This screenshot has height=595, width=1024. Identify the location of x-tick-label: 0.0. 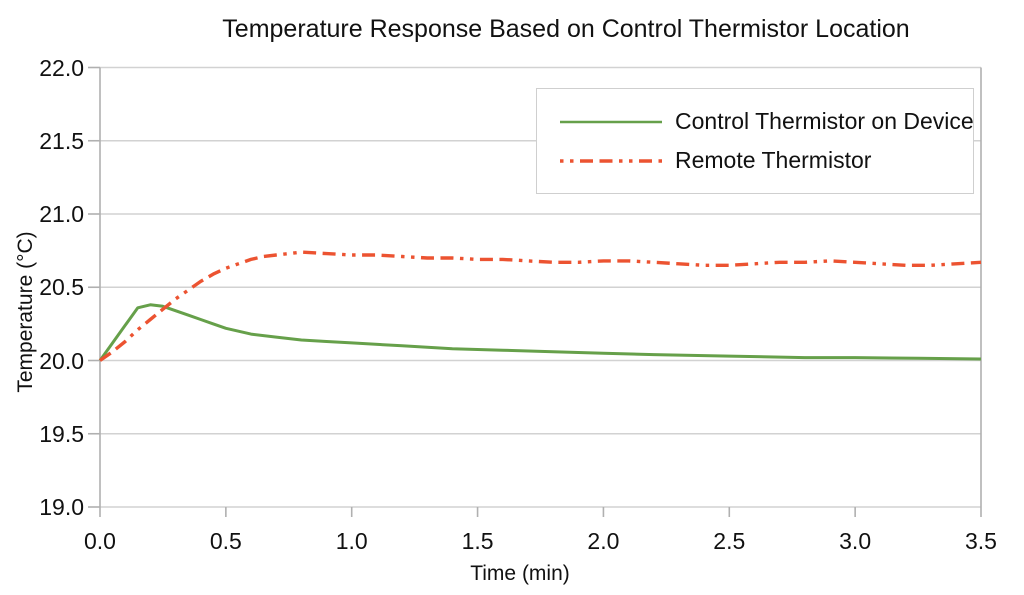
(100, 541).